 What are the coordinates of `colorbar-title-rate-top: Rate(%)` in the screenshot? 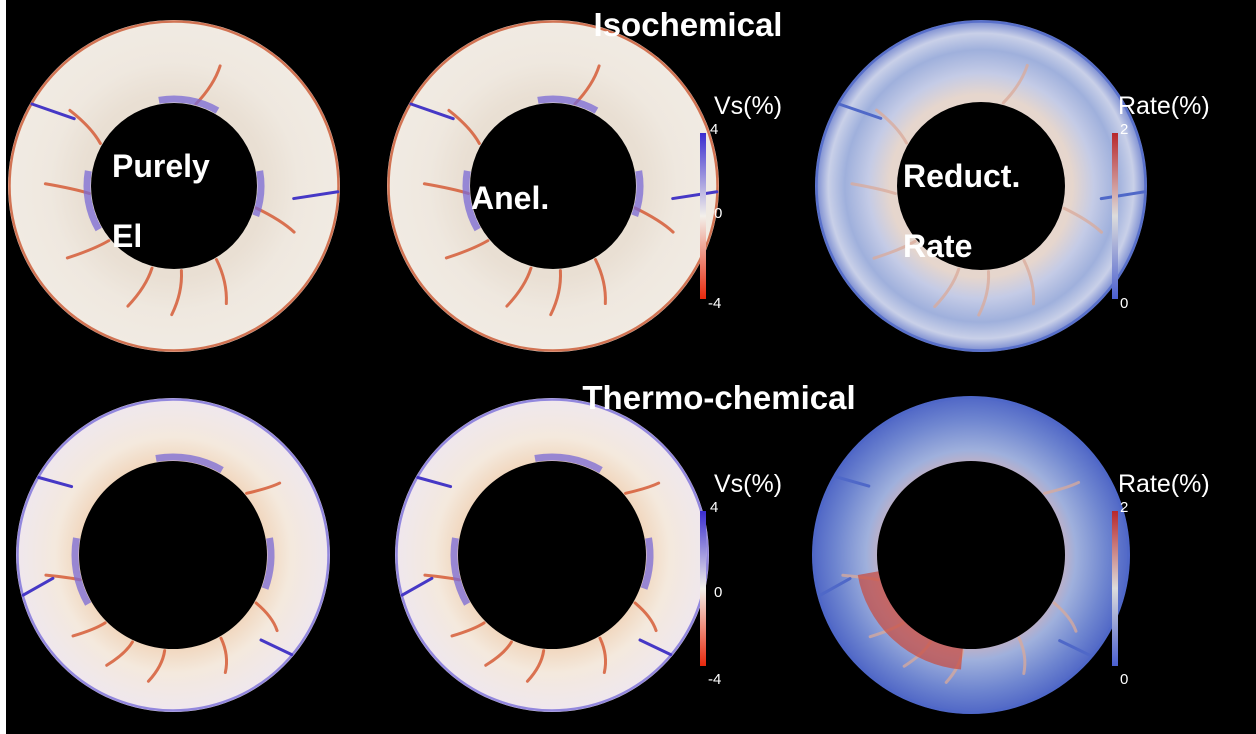 It's located at (1164, 106).